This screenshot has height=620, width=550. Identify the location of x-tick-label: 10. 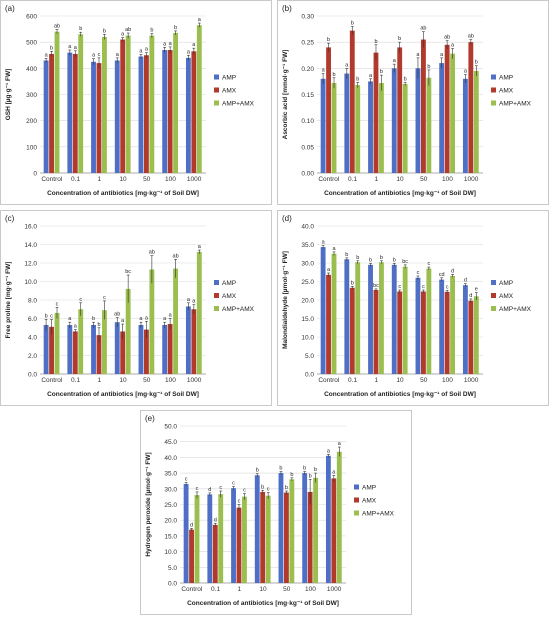
(123, 179).